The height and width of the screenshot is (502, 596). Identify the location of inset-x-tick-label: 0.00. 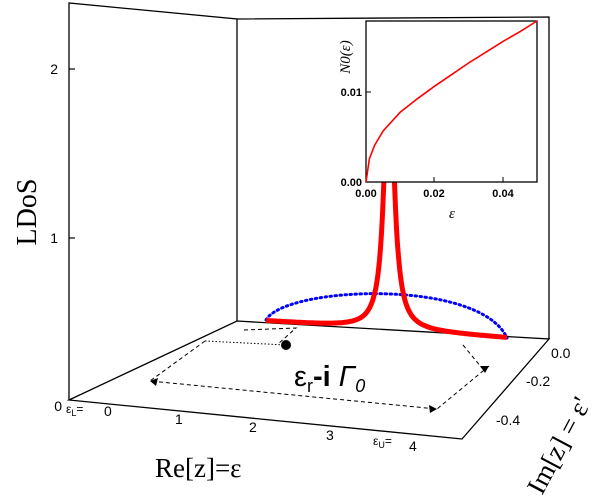
(365, 194).